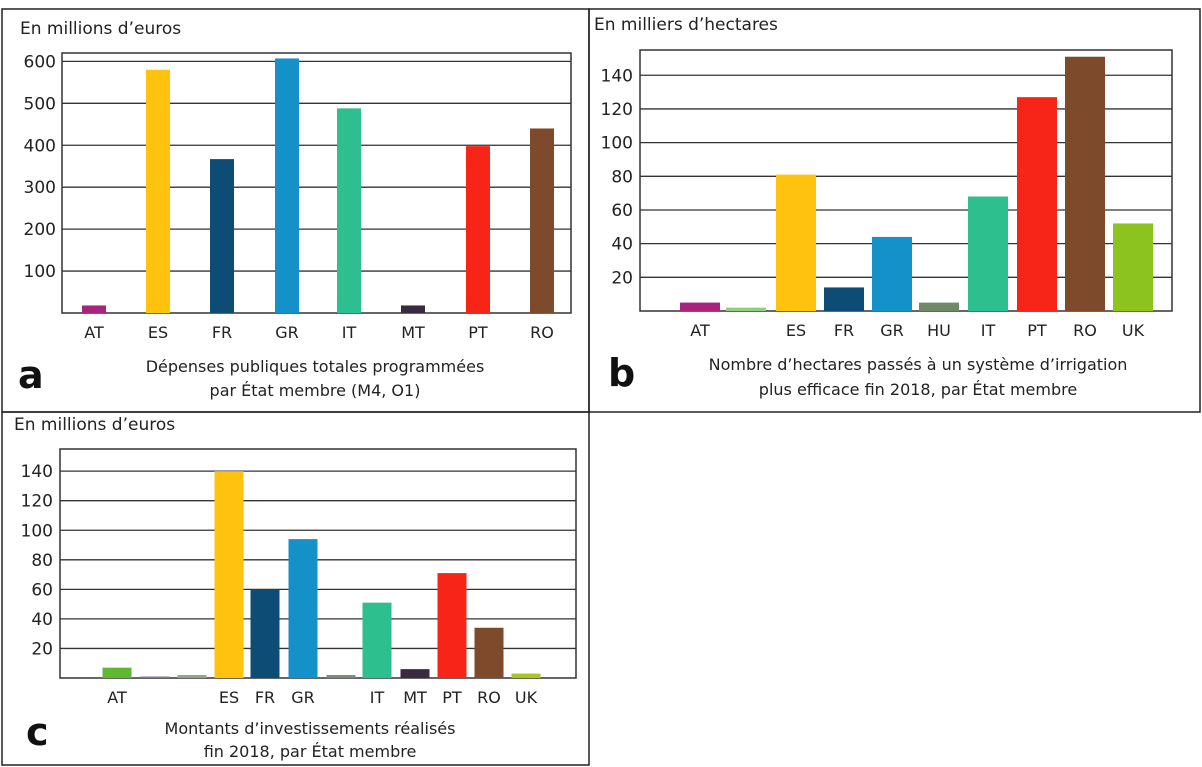  I want to click on chart-c-bar-pt, so click(452, 625).